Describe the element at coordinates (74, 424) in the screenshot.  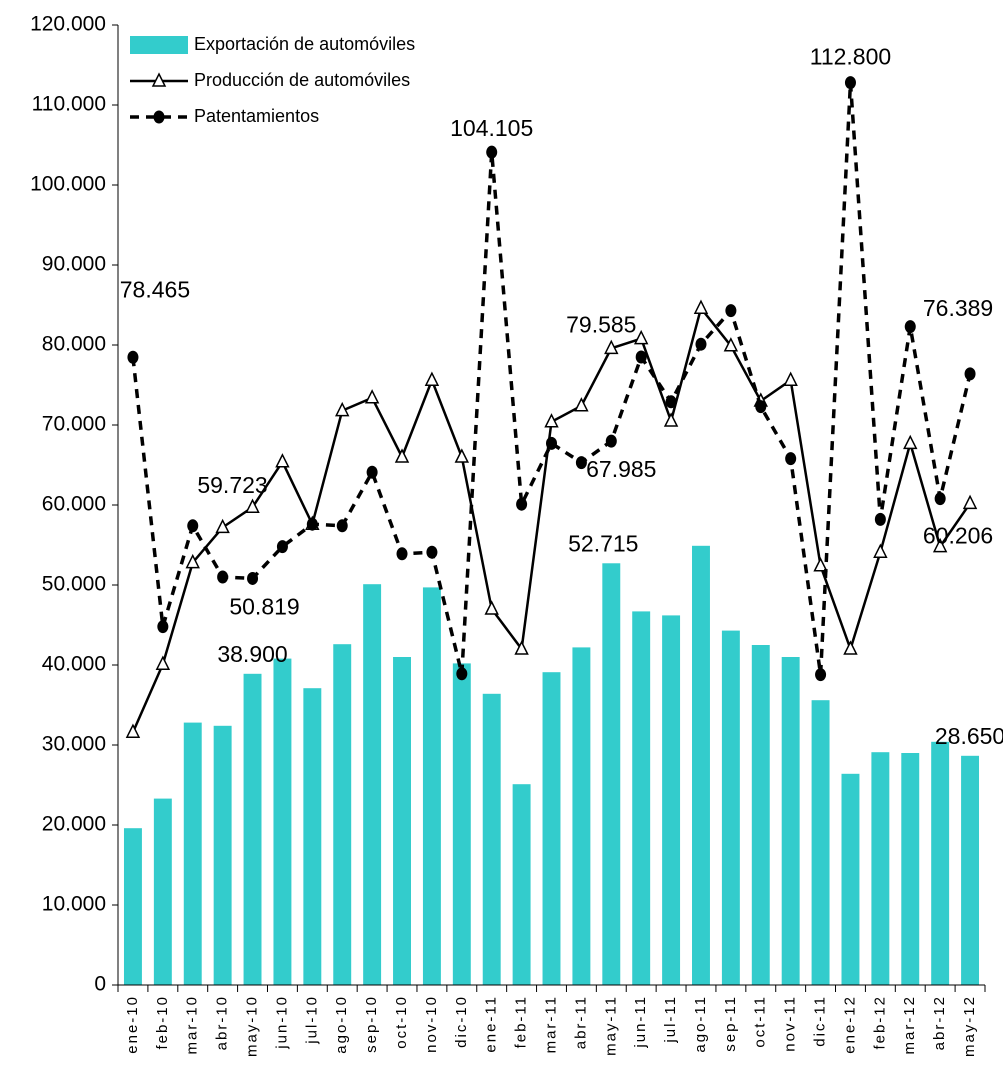
I see `y-tick-label: 70.000` at that location.